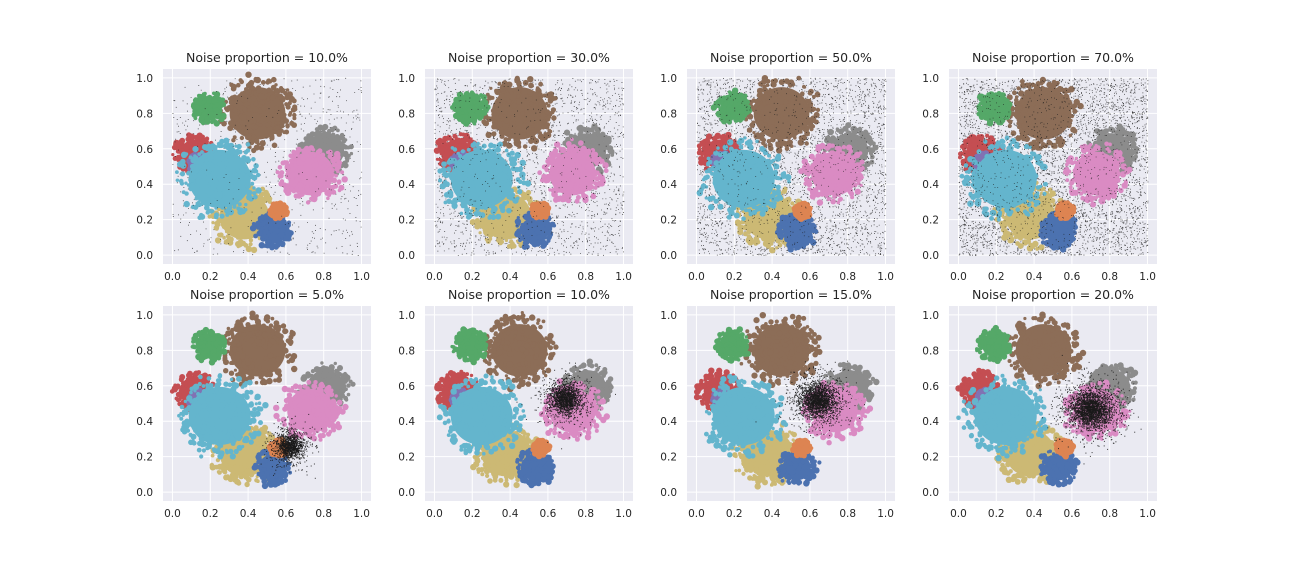 Image resolution: width=1296 pixels, height=576 pixels. What do you see at coordinates (144, 114) in the screenshot?
I see `y-tick-label: 0.8` at bounding box center [144, 114].